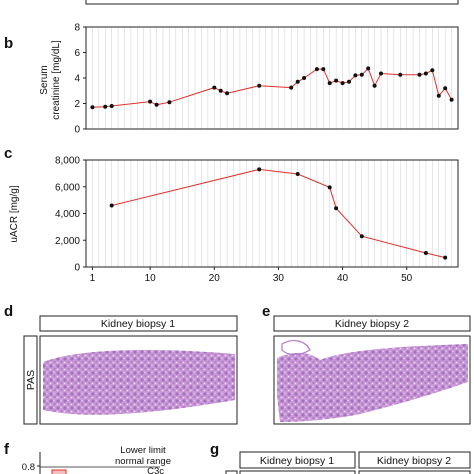 The width and height of the screenshot is (474, 474). I want to click on uacr-series-line, so click(278, 213).